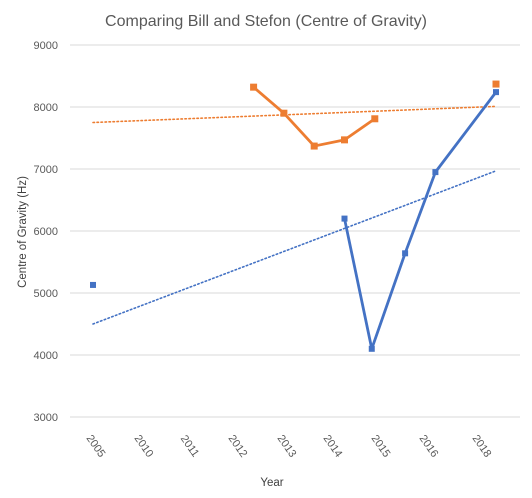  What do you see at coordinates (46, 108) in the screenshot?
I see `y-tick-label: 8000` at bounding box center [46, 108].